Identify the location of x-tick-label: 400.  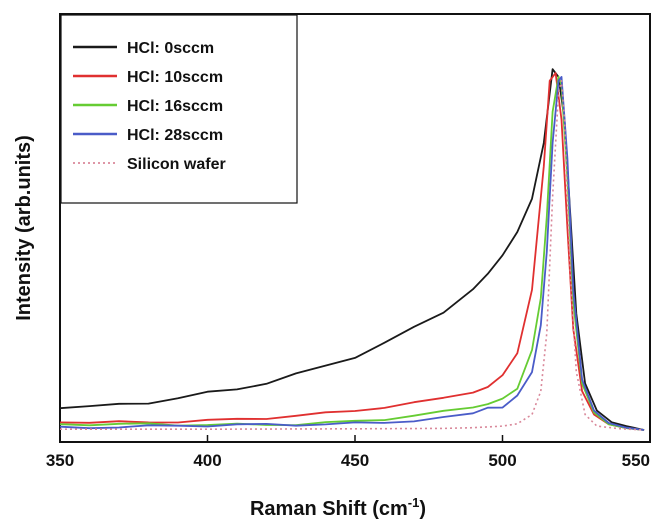
(207, 460).